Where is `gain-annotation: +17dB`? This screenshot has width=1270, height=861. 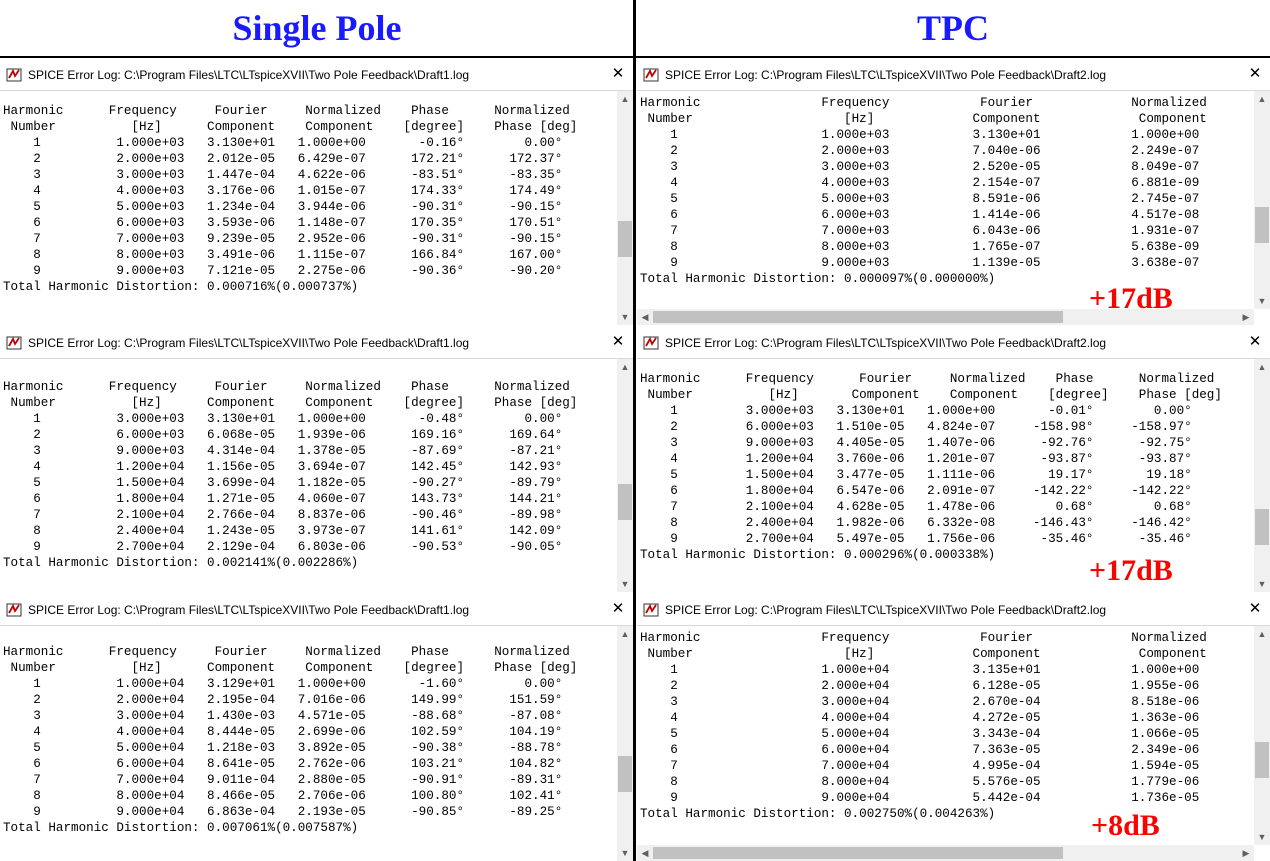 gain-annotation: +17dB is located at coordinates (1131, 570).